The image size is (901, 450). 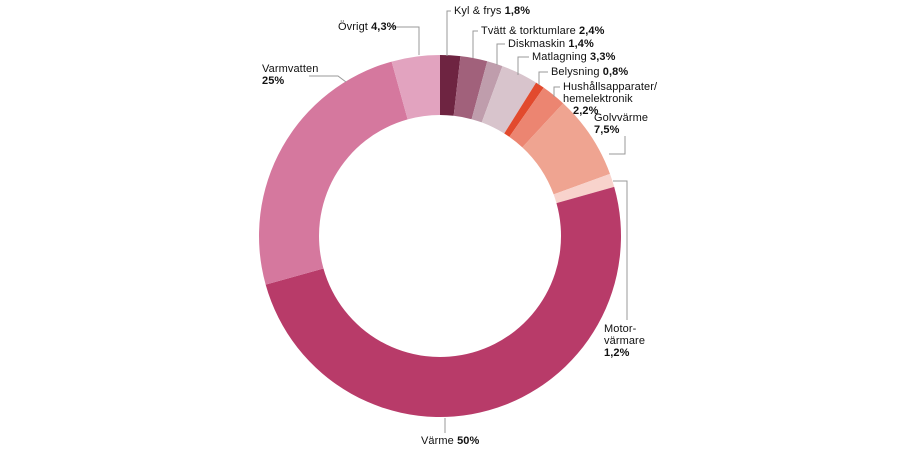 I want to click on label-value: 25%, so click(x=273, y=81).